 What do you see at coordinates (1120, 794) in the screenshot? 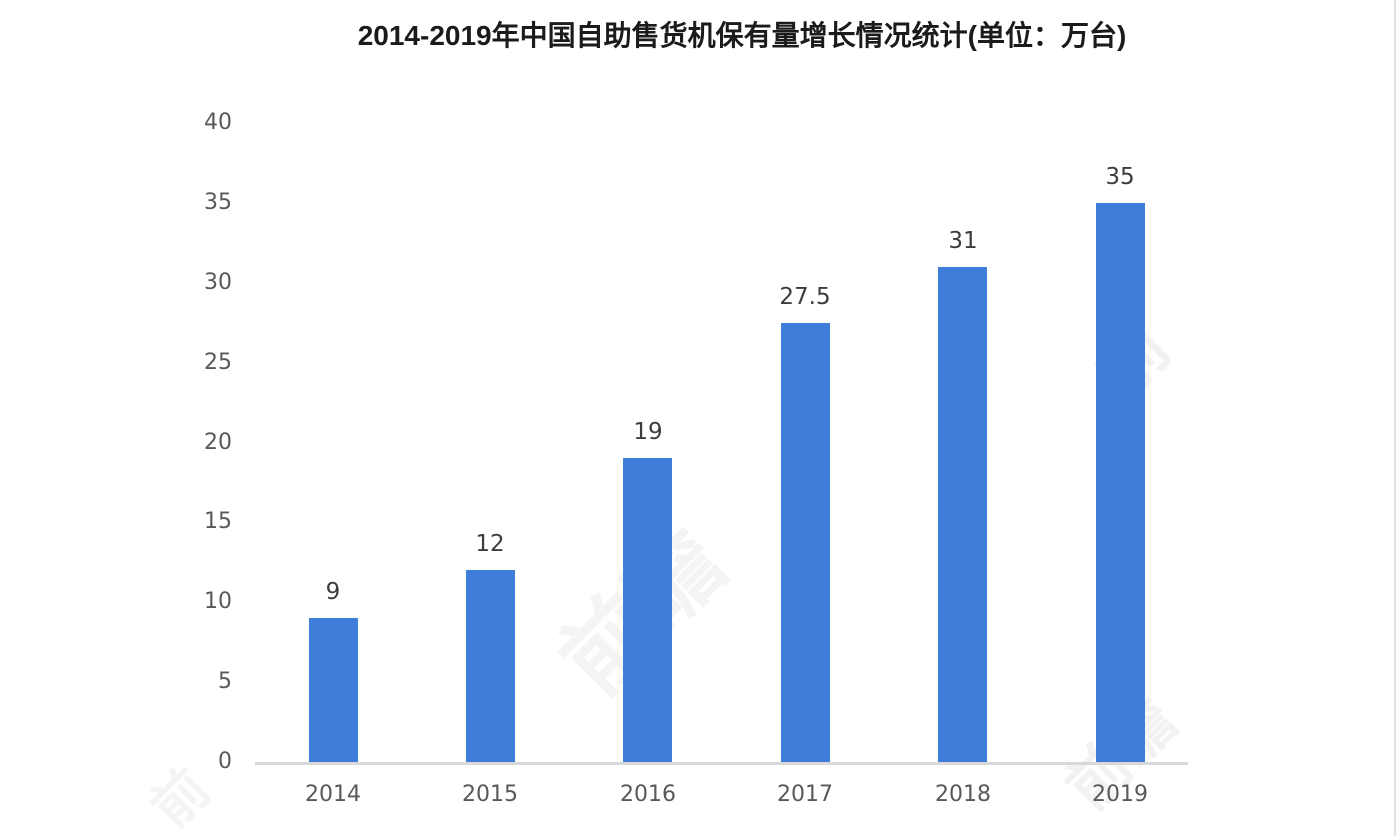
I see `x-tick-label: 2019` at bounding box center [1120, 794].